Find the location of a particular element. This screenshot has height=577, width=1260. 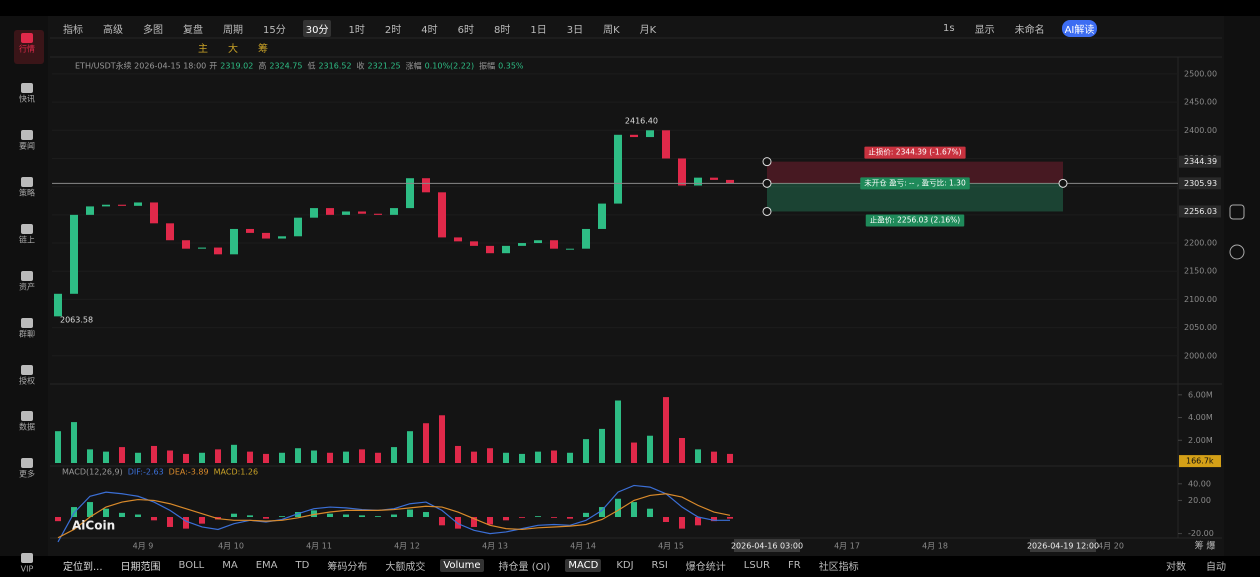

toolbar-item: AI解读 is located at coordinates (1079, 28).